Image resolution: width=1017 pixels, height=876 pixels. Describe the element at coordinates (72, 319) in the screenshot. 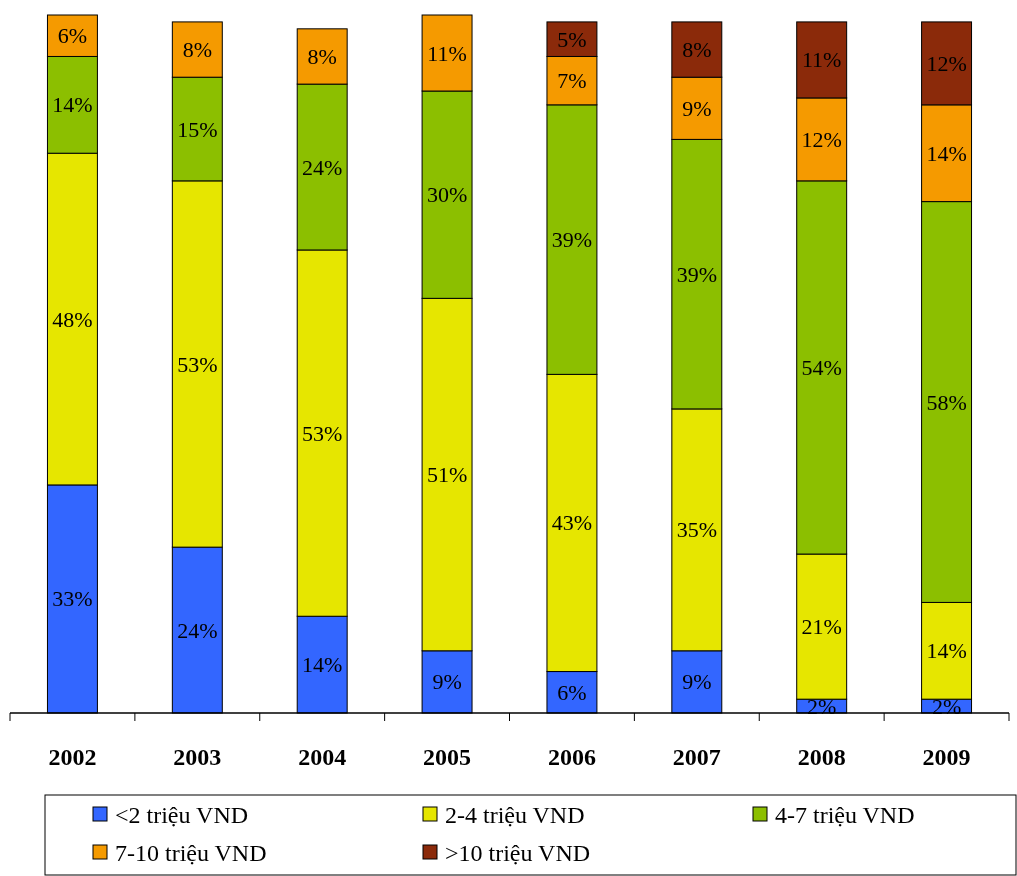

I see `data-label: 48%` at that location.